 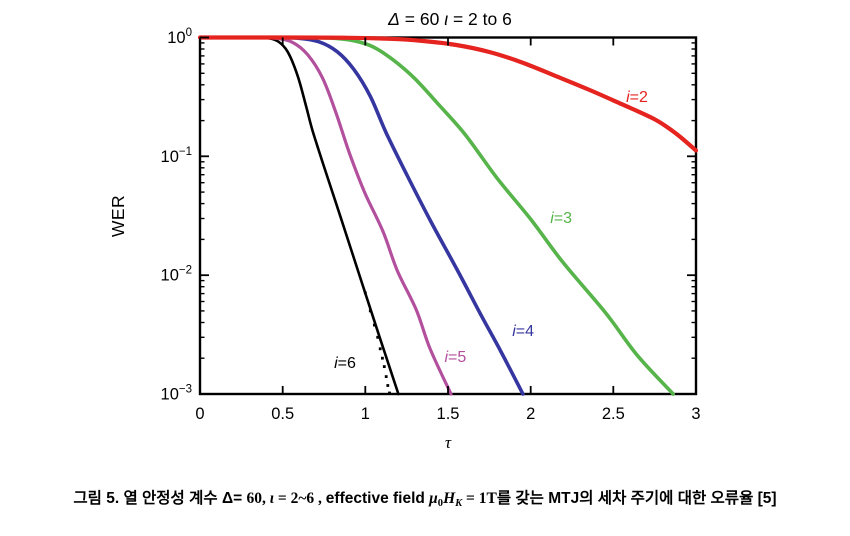 What do you see at coordinates (176, 156) in the screenshot?
I see `y-tick-label: 10⁻¹` at bounding box center [176, 156].